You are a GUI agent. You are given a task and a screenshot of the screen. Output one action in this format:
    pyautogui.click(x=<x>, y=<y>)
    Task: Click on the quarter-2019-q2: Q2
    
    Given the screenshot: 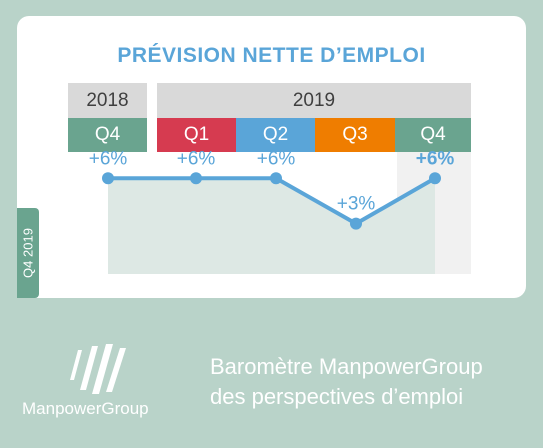 What is the action you would take?
    pyautogui.click(x=275, y=135)
    